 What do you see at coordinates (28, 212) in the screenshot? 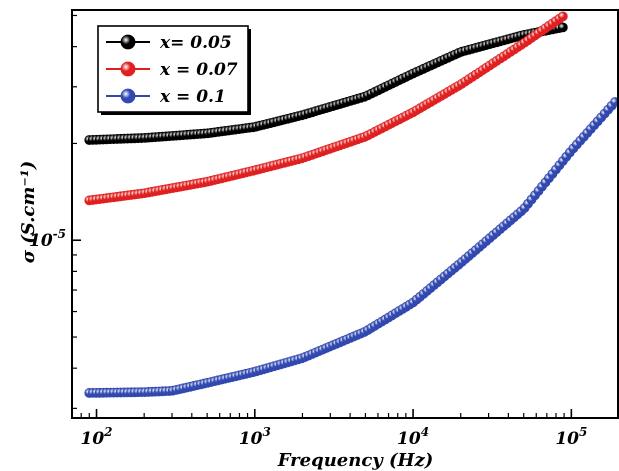
I see `y-axis-label: σ (S.cm⁻¹)` at bounding box center [28, 212].